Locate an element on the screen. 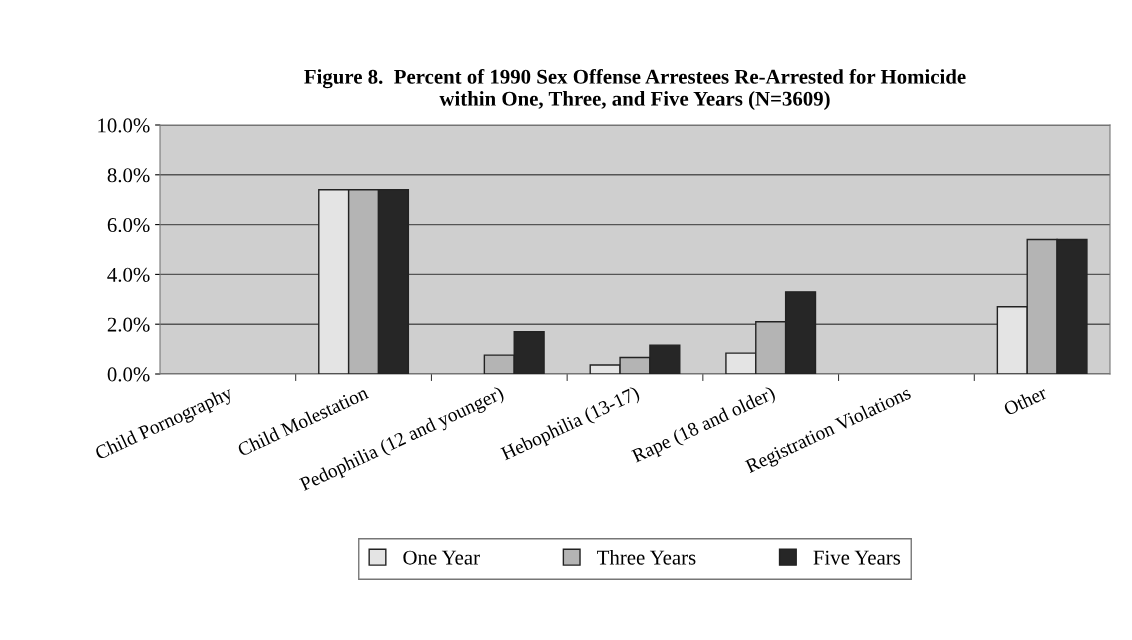 The image size is (1132, 640). legend-label: Five Years is located at coordinates (857, 557).